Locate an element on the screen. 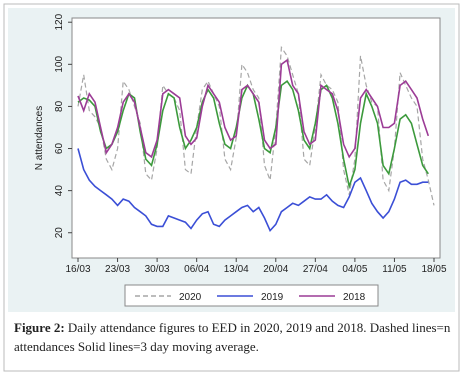  y-tick-label: 120 is located at coordinates (59, 21).